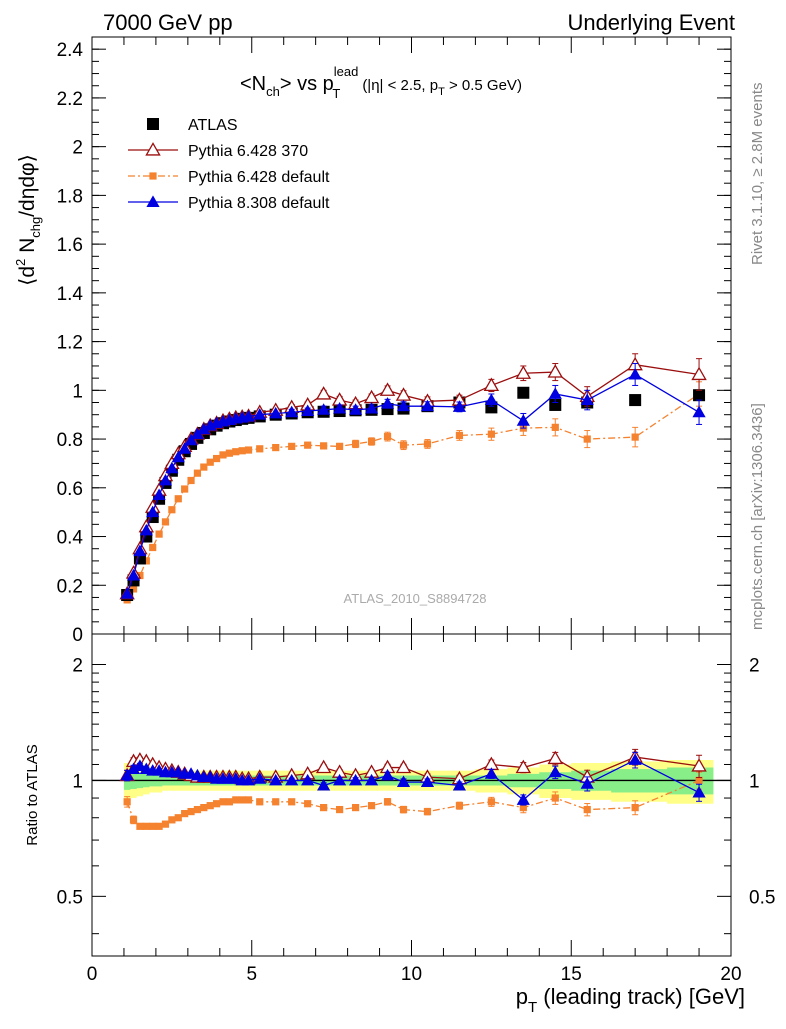 Image resolution: width=786 pixels, height=1029 pixels. I want to click on y-tick-label: 2, so click(77, 148).